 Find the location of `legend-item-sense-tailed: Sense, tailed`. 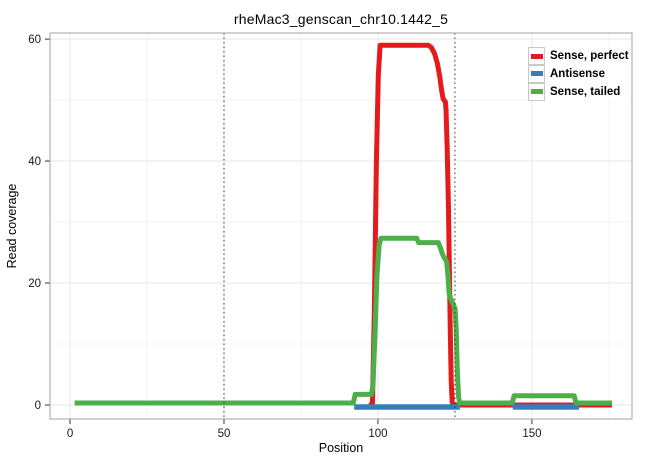

legend-item-sense-tailed: Sense, tailed is located at coordinates (578, 91).